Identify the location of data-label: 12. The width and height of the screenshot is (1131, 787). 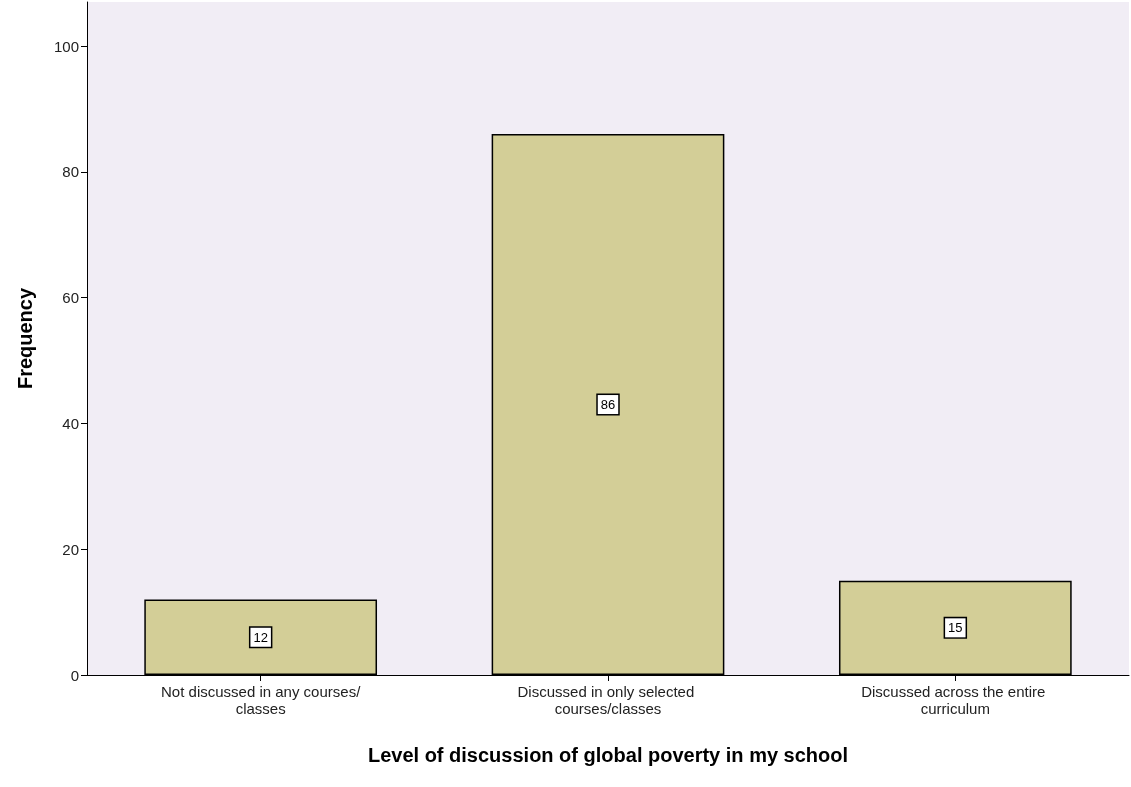
(260, 637).